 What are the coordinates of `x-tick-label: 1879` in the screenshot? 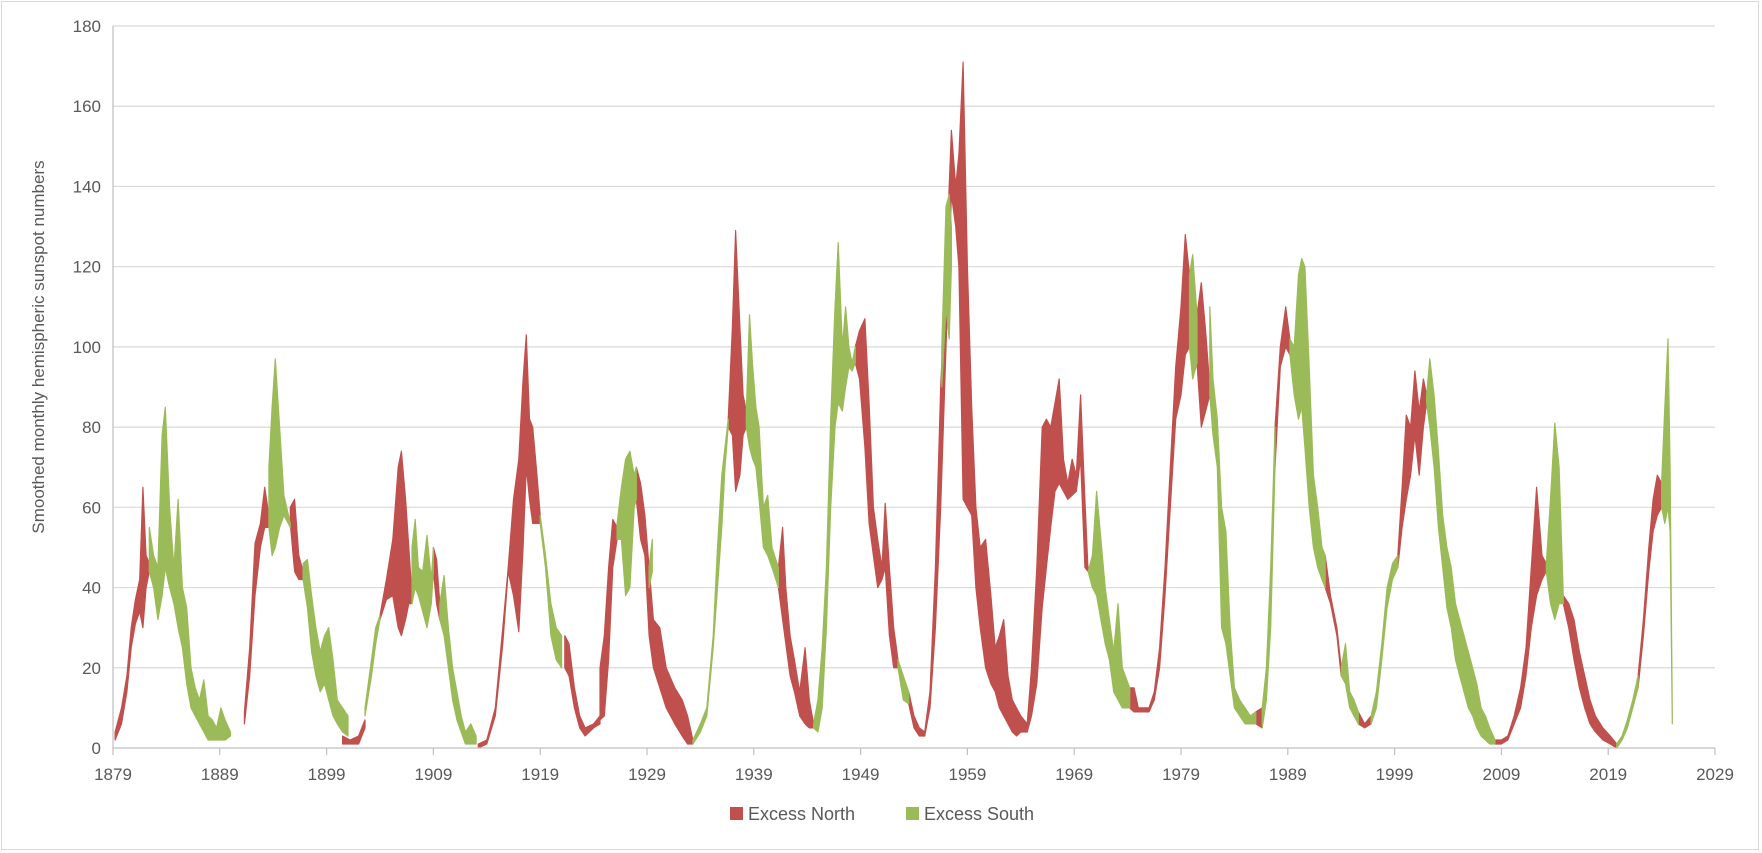 It's located at (113, 774).